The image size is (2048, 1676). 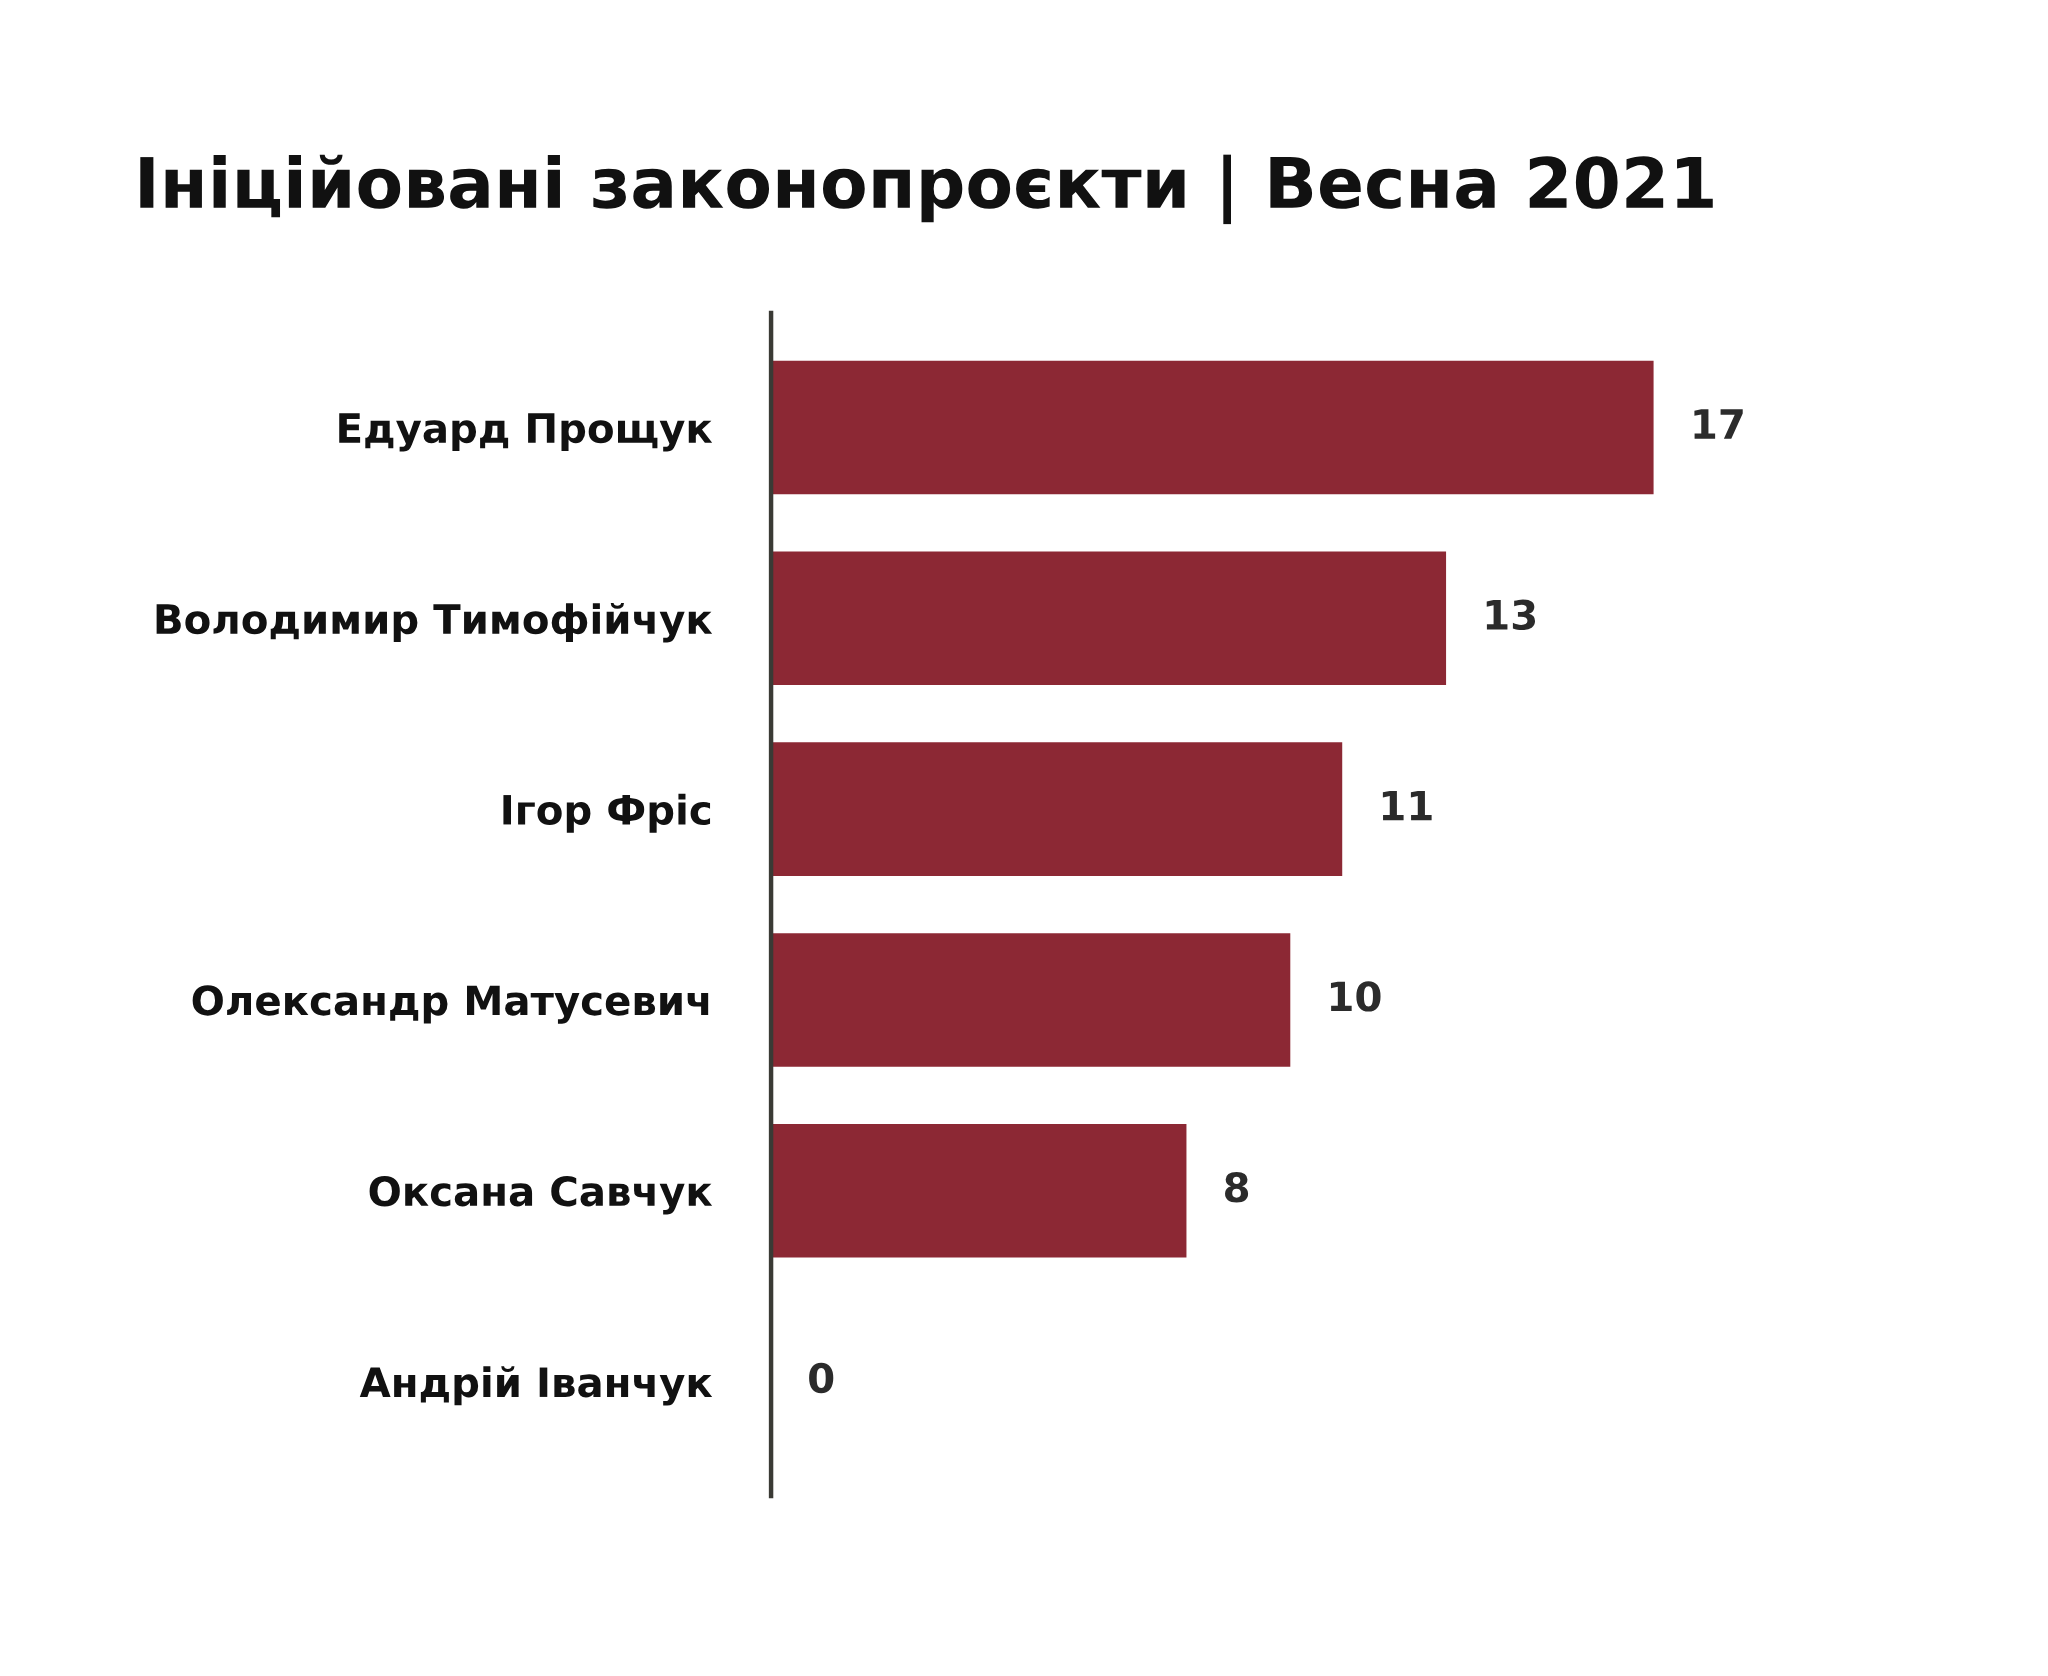 I want to click on data-label: 8, so click(x=1237, y=1187).